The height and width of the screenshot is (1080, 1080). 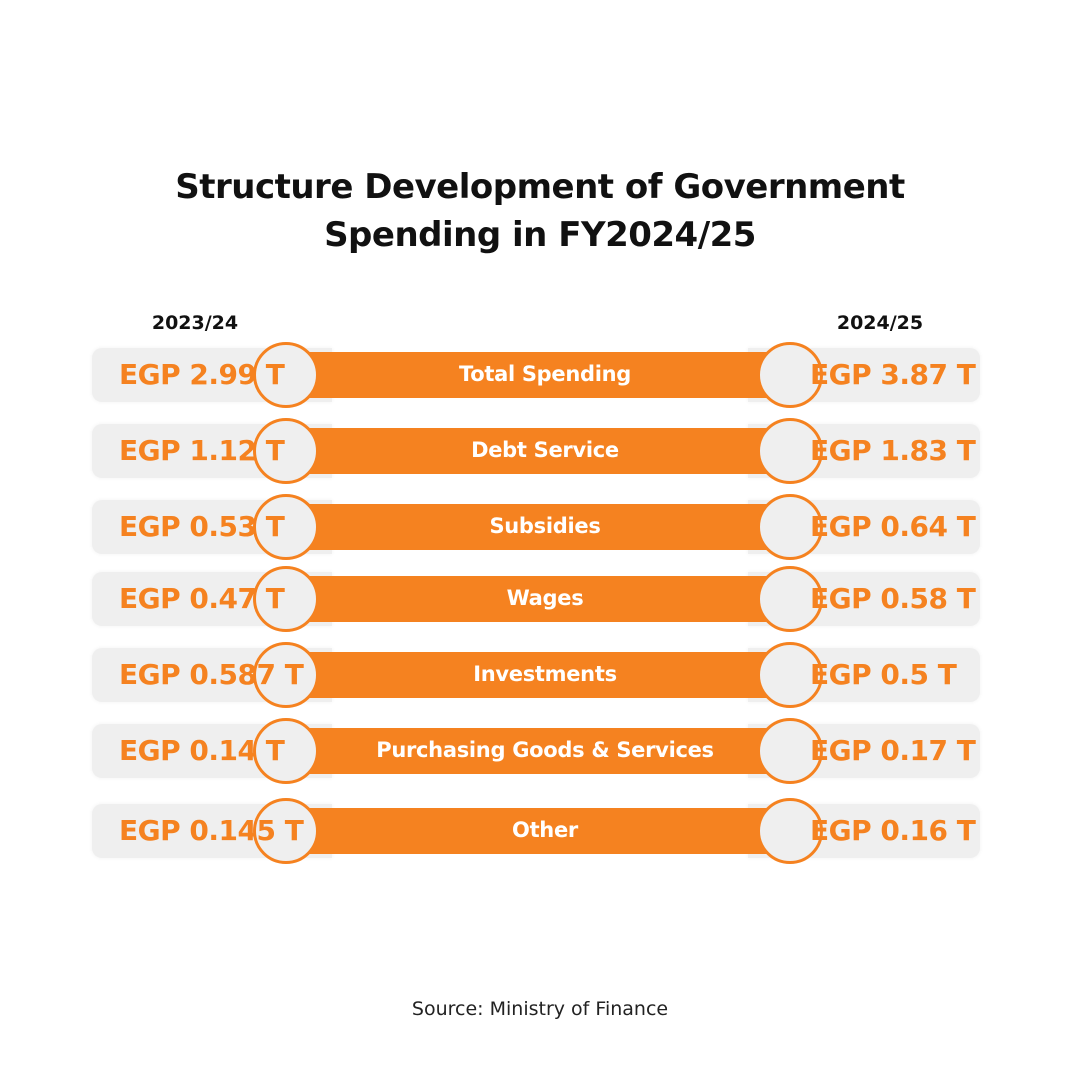 I want to click on value-2024-25: EGP 0.5 T, so click(x=883, y=674).